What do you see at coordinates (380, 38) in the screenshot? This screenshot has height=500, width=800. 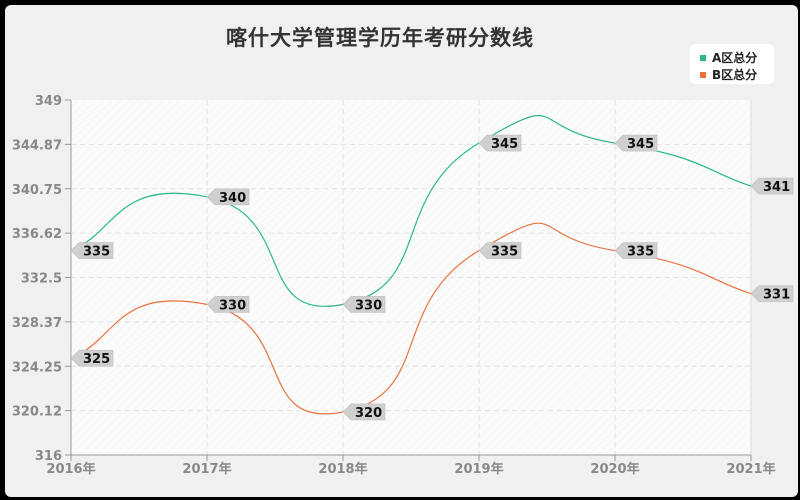 I see `chart-title: 喀什大学管理学历年考研分数线` at bounding box center [380, 38].